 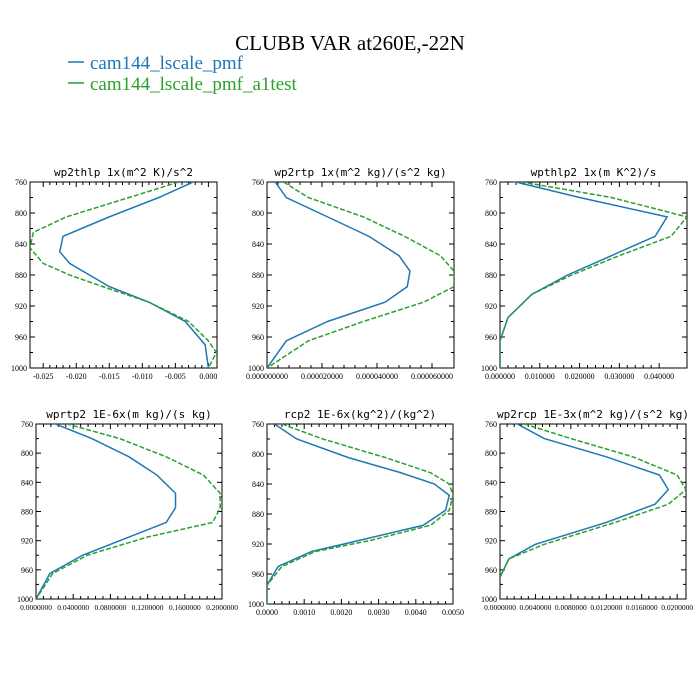 I want to click on x-tick-label: 0.020000, so click(x=580, y=376).